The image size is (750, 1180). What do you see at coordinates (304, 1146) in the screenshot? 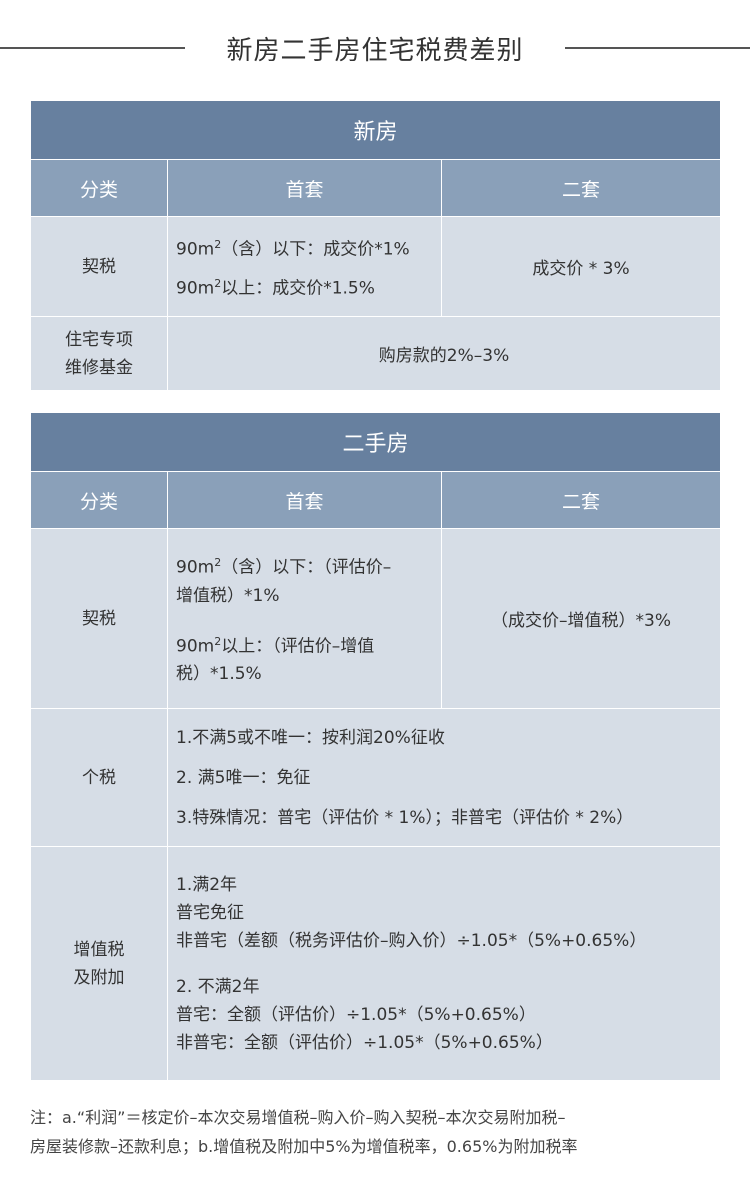
I see `footnote-line2: 房屋装修款–还款利息；b.增值税及附加中5%为增值税率，0.65%为附加税率` at bounding box center [304, 1146].